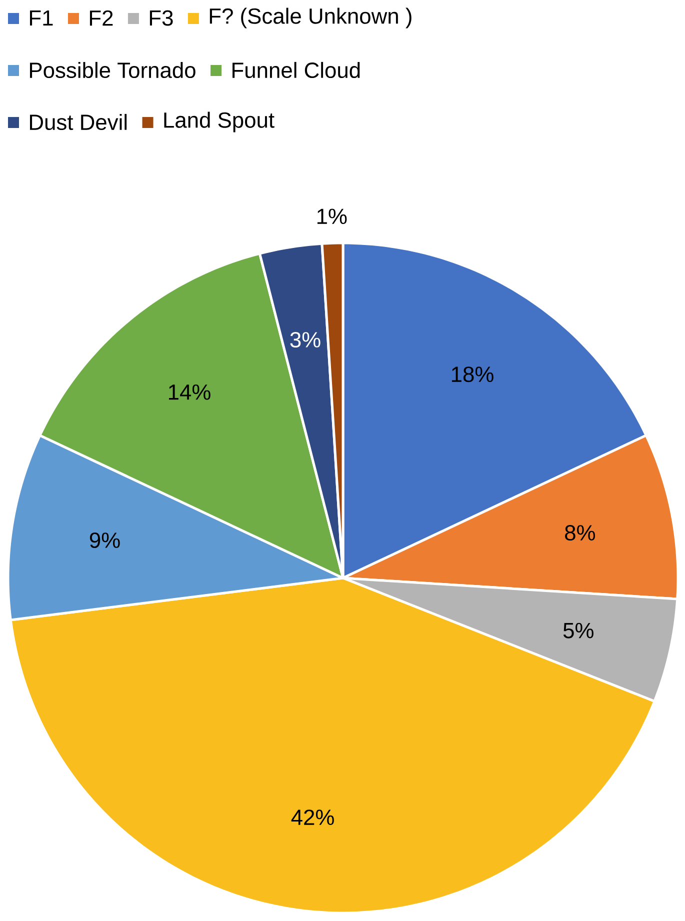  What do you see at coordinates (311, 18) in the screenshot?
I see `legend-label: F? (Scale Unknown )` at bounding box center [311, 18].